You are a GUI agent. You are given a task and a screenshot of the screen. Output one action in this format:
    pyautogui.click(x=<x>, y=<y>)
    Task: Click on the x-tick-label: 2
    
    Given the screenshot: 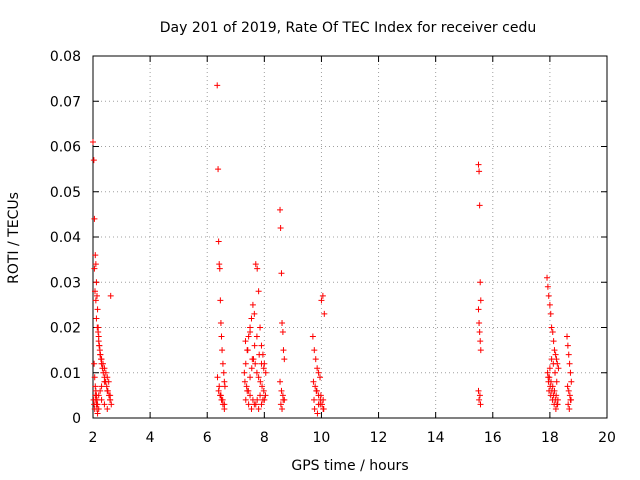 What is the action you would take?
    pyautogui.click(x=93, y=438)
    